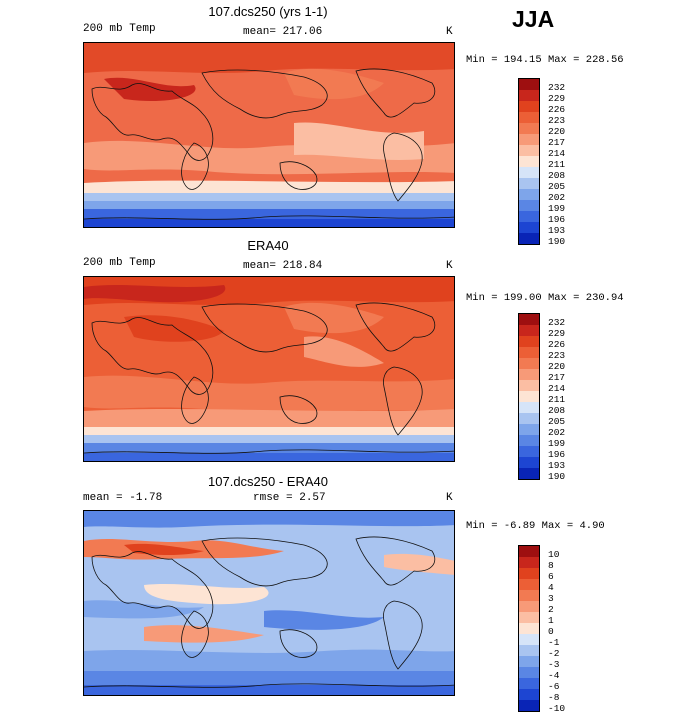  Describe the element at coordinates (557, 109) in the screenshot. I see `colorbar-level-label: 226` at that location.